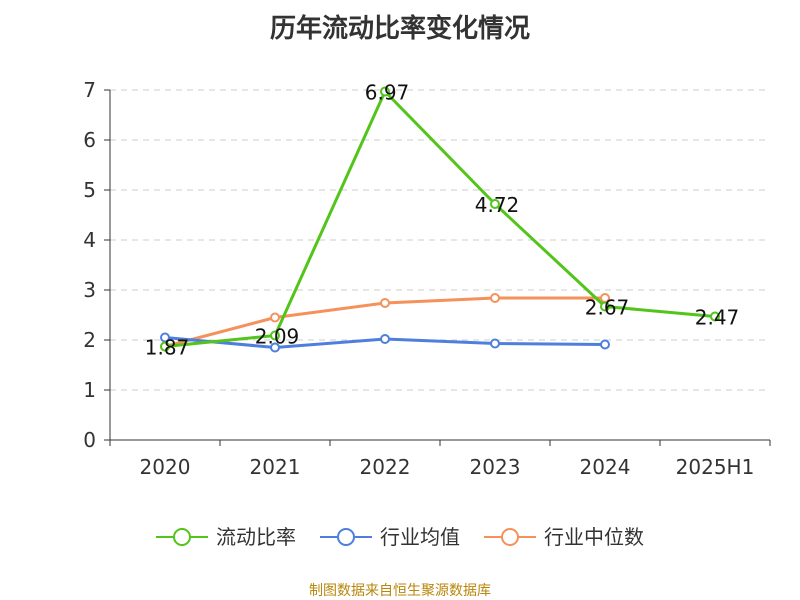 The width and height of the screenshot is (800, 600). I want to click on chart-title: 历年流动比率变化情况, so click(399, 29).